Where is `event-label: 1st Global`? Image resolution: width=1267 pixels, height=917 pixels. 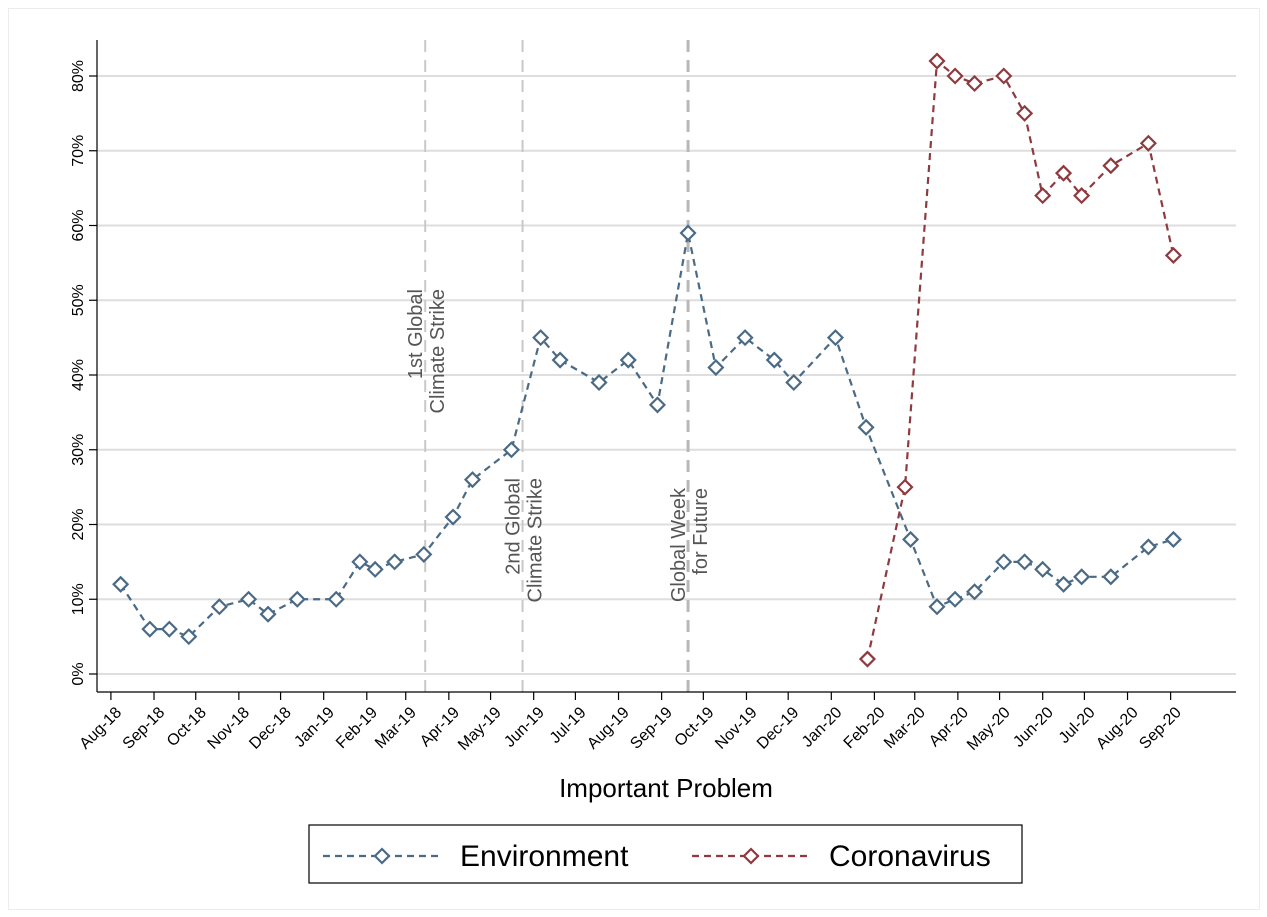 event-label: 1st Global is located at coordinates (416, 334).